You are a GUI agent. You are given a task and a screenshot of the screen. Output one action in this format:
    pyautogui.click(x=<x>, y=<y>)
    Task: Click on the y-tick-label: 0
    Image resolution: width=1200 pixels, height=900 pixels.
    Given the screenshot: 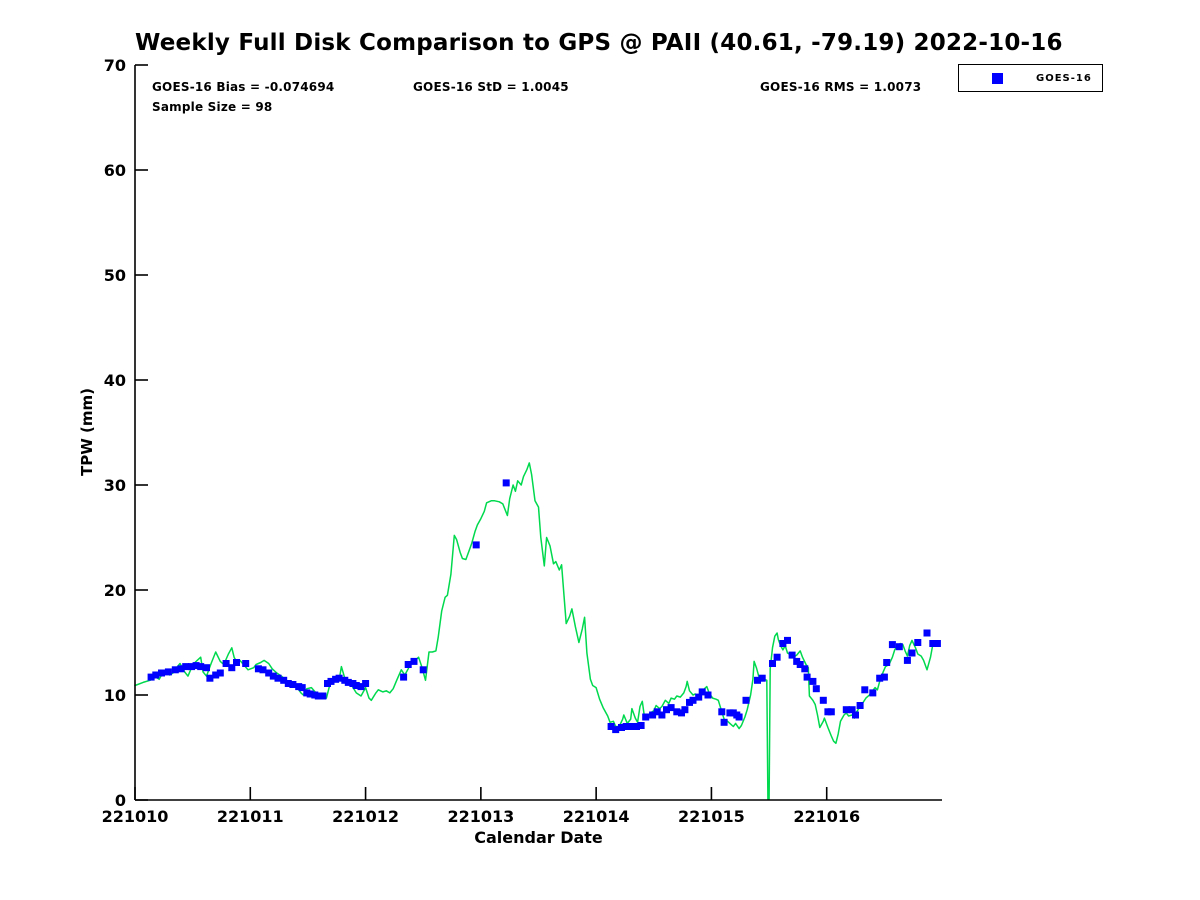 What is the action you would take?
    pyautogui.click(x=120, y=800)
    